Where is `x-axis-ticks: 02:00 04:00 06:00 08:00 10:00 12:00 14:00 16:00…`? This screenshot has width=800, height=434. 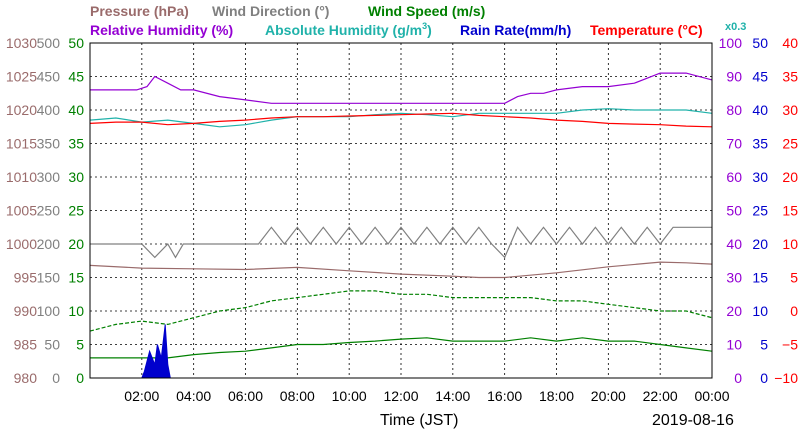 x-axis-ticks: 02:00 04:00 06:00 08:00 10:00 12:00 14:00 16:00… is located at coordinates (426, 396).